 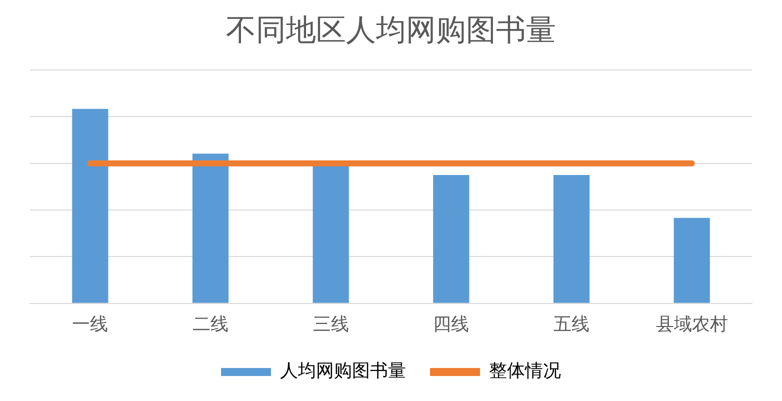 I want to click on x-tick-label: 五线, so click(x=572, y=324).